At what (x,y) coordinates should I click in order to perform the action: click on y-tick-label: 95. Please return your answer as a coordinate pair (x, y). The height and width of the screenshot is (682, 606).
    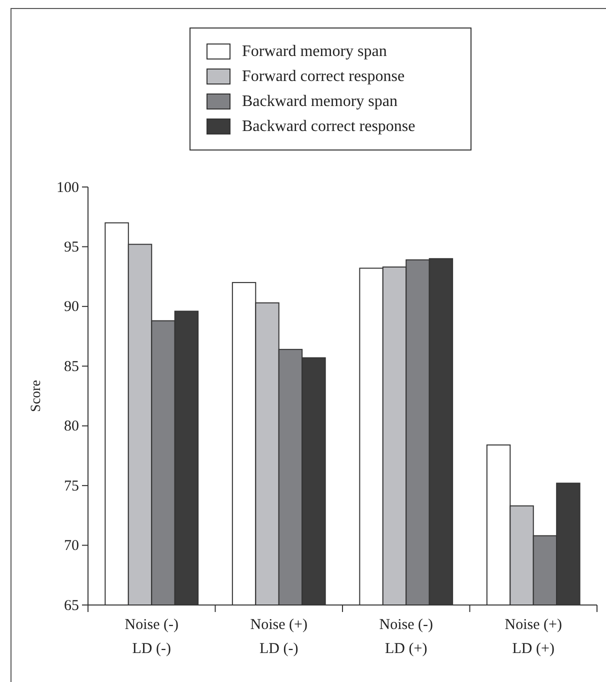
    Looking at the image, I should click on (71, 248).